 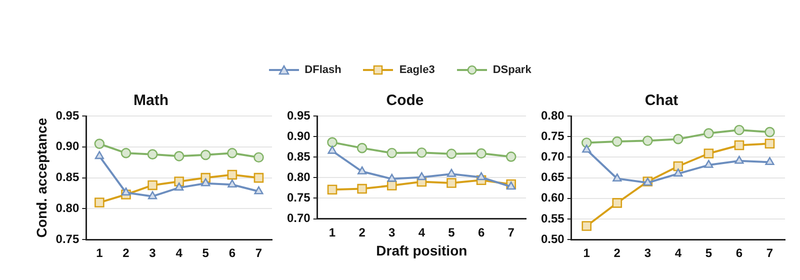 I want to click on y-tick-label: 0.50, so click(x=552, y=239).